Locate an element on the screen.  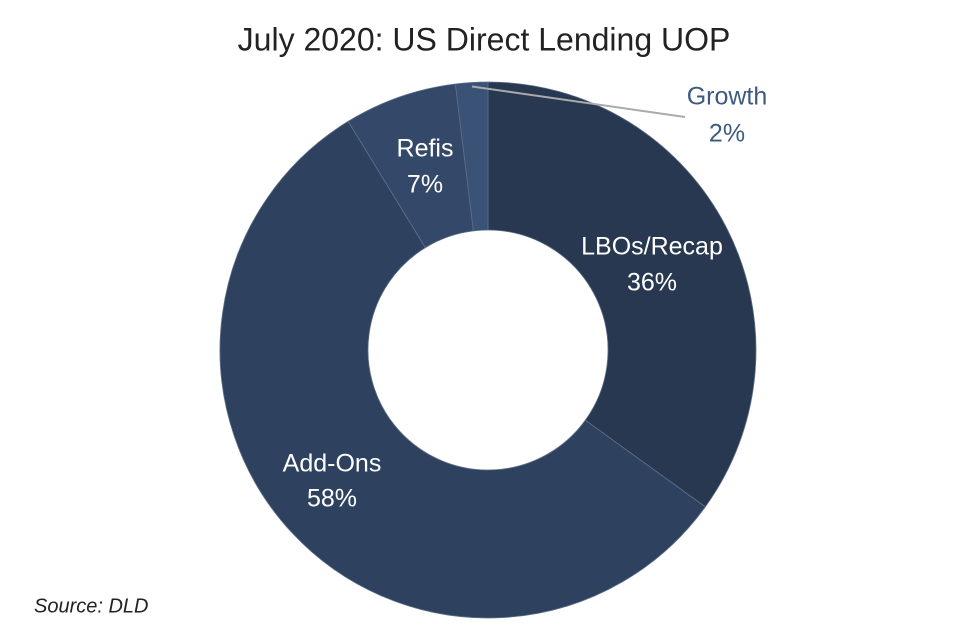
value-label: 7% is located at coordinates (425, 185).